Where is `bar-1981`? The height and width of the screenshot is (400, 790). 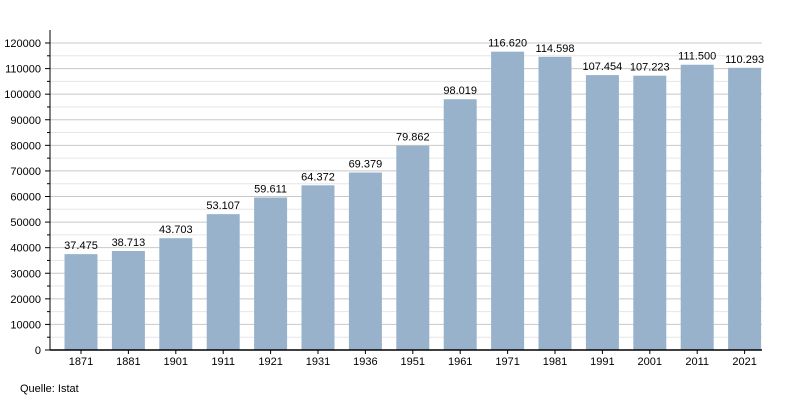
bar-1981 is located at coordinates (555, 203).